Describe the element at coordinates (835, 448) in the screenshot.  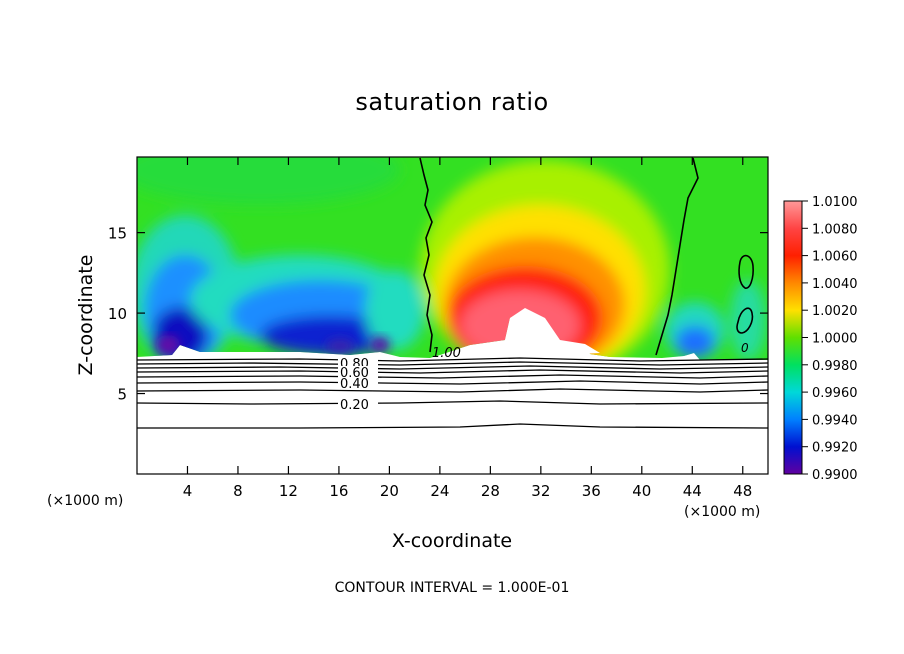
I see `colorbar-tick-label: 0.9920` at that location.